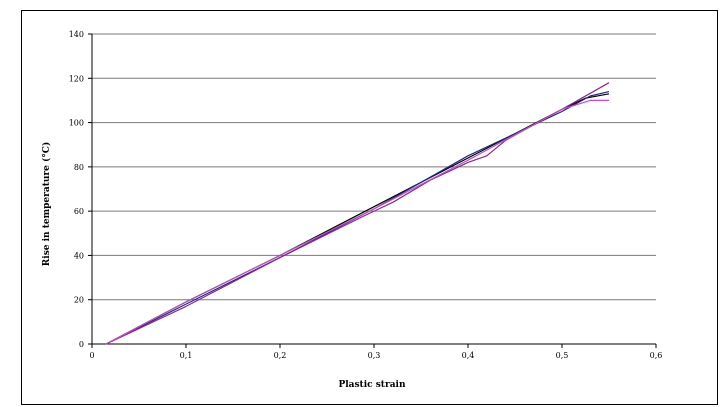 The height and width of the screenshot is (407, 727). What do you see at coordinates (79, 211) in the screenshot?
I see `y-tick-label: 60` at bounding box center [79, 211].